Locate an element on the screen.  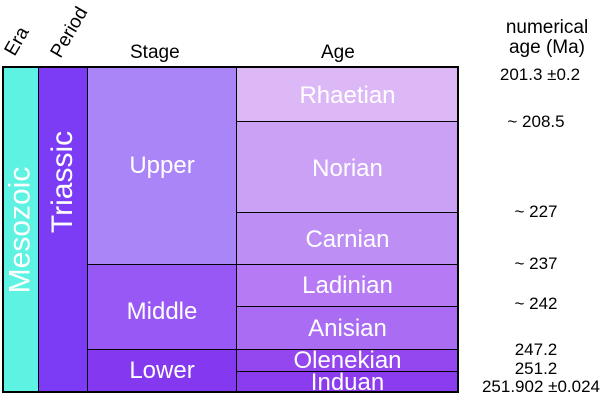
age-header: Age is located at coordinates (338, 52).